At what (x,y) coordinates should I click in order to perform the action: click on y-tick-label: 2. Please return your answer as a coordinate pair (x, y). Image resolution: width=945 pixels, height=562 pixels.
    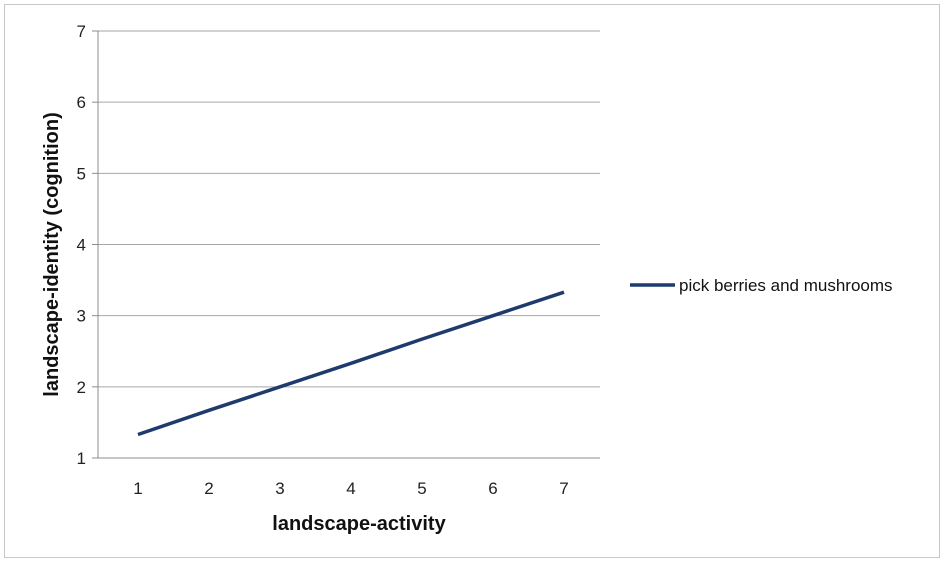
    Looking at the image, I should click on (81, 387).